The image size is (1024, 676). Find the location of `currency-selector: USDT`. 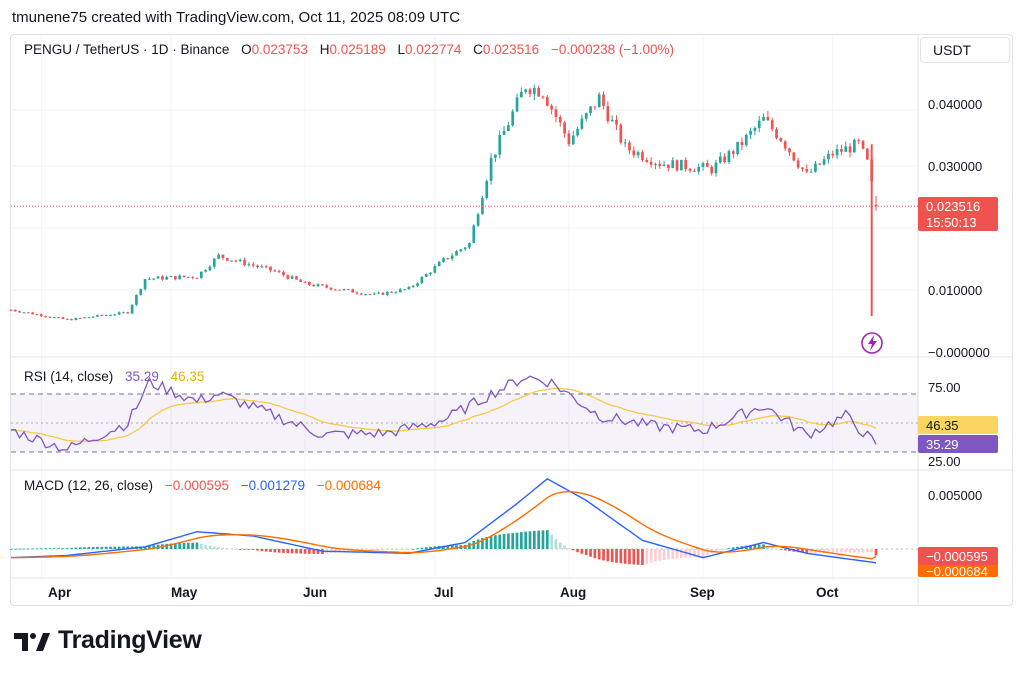

currency-selector: USDT is located at coordinates (965, 50).